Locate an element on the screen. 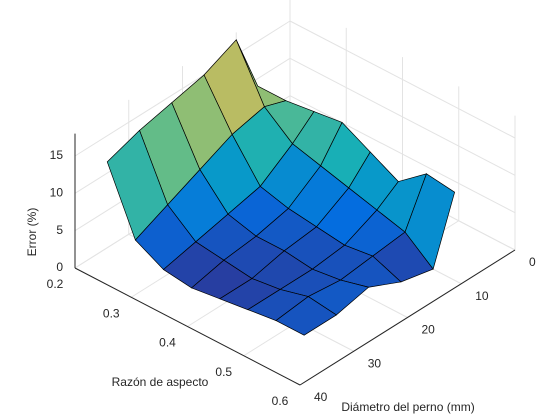  y-tick-label: 10 is located at coordinates (482, 296).